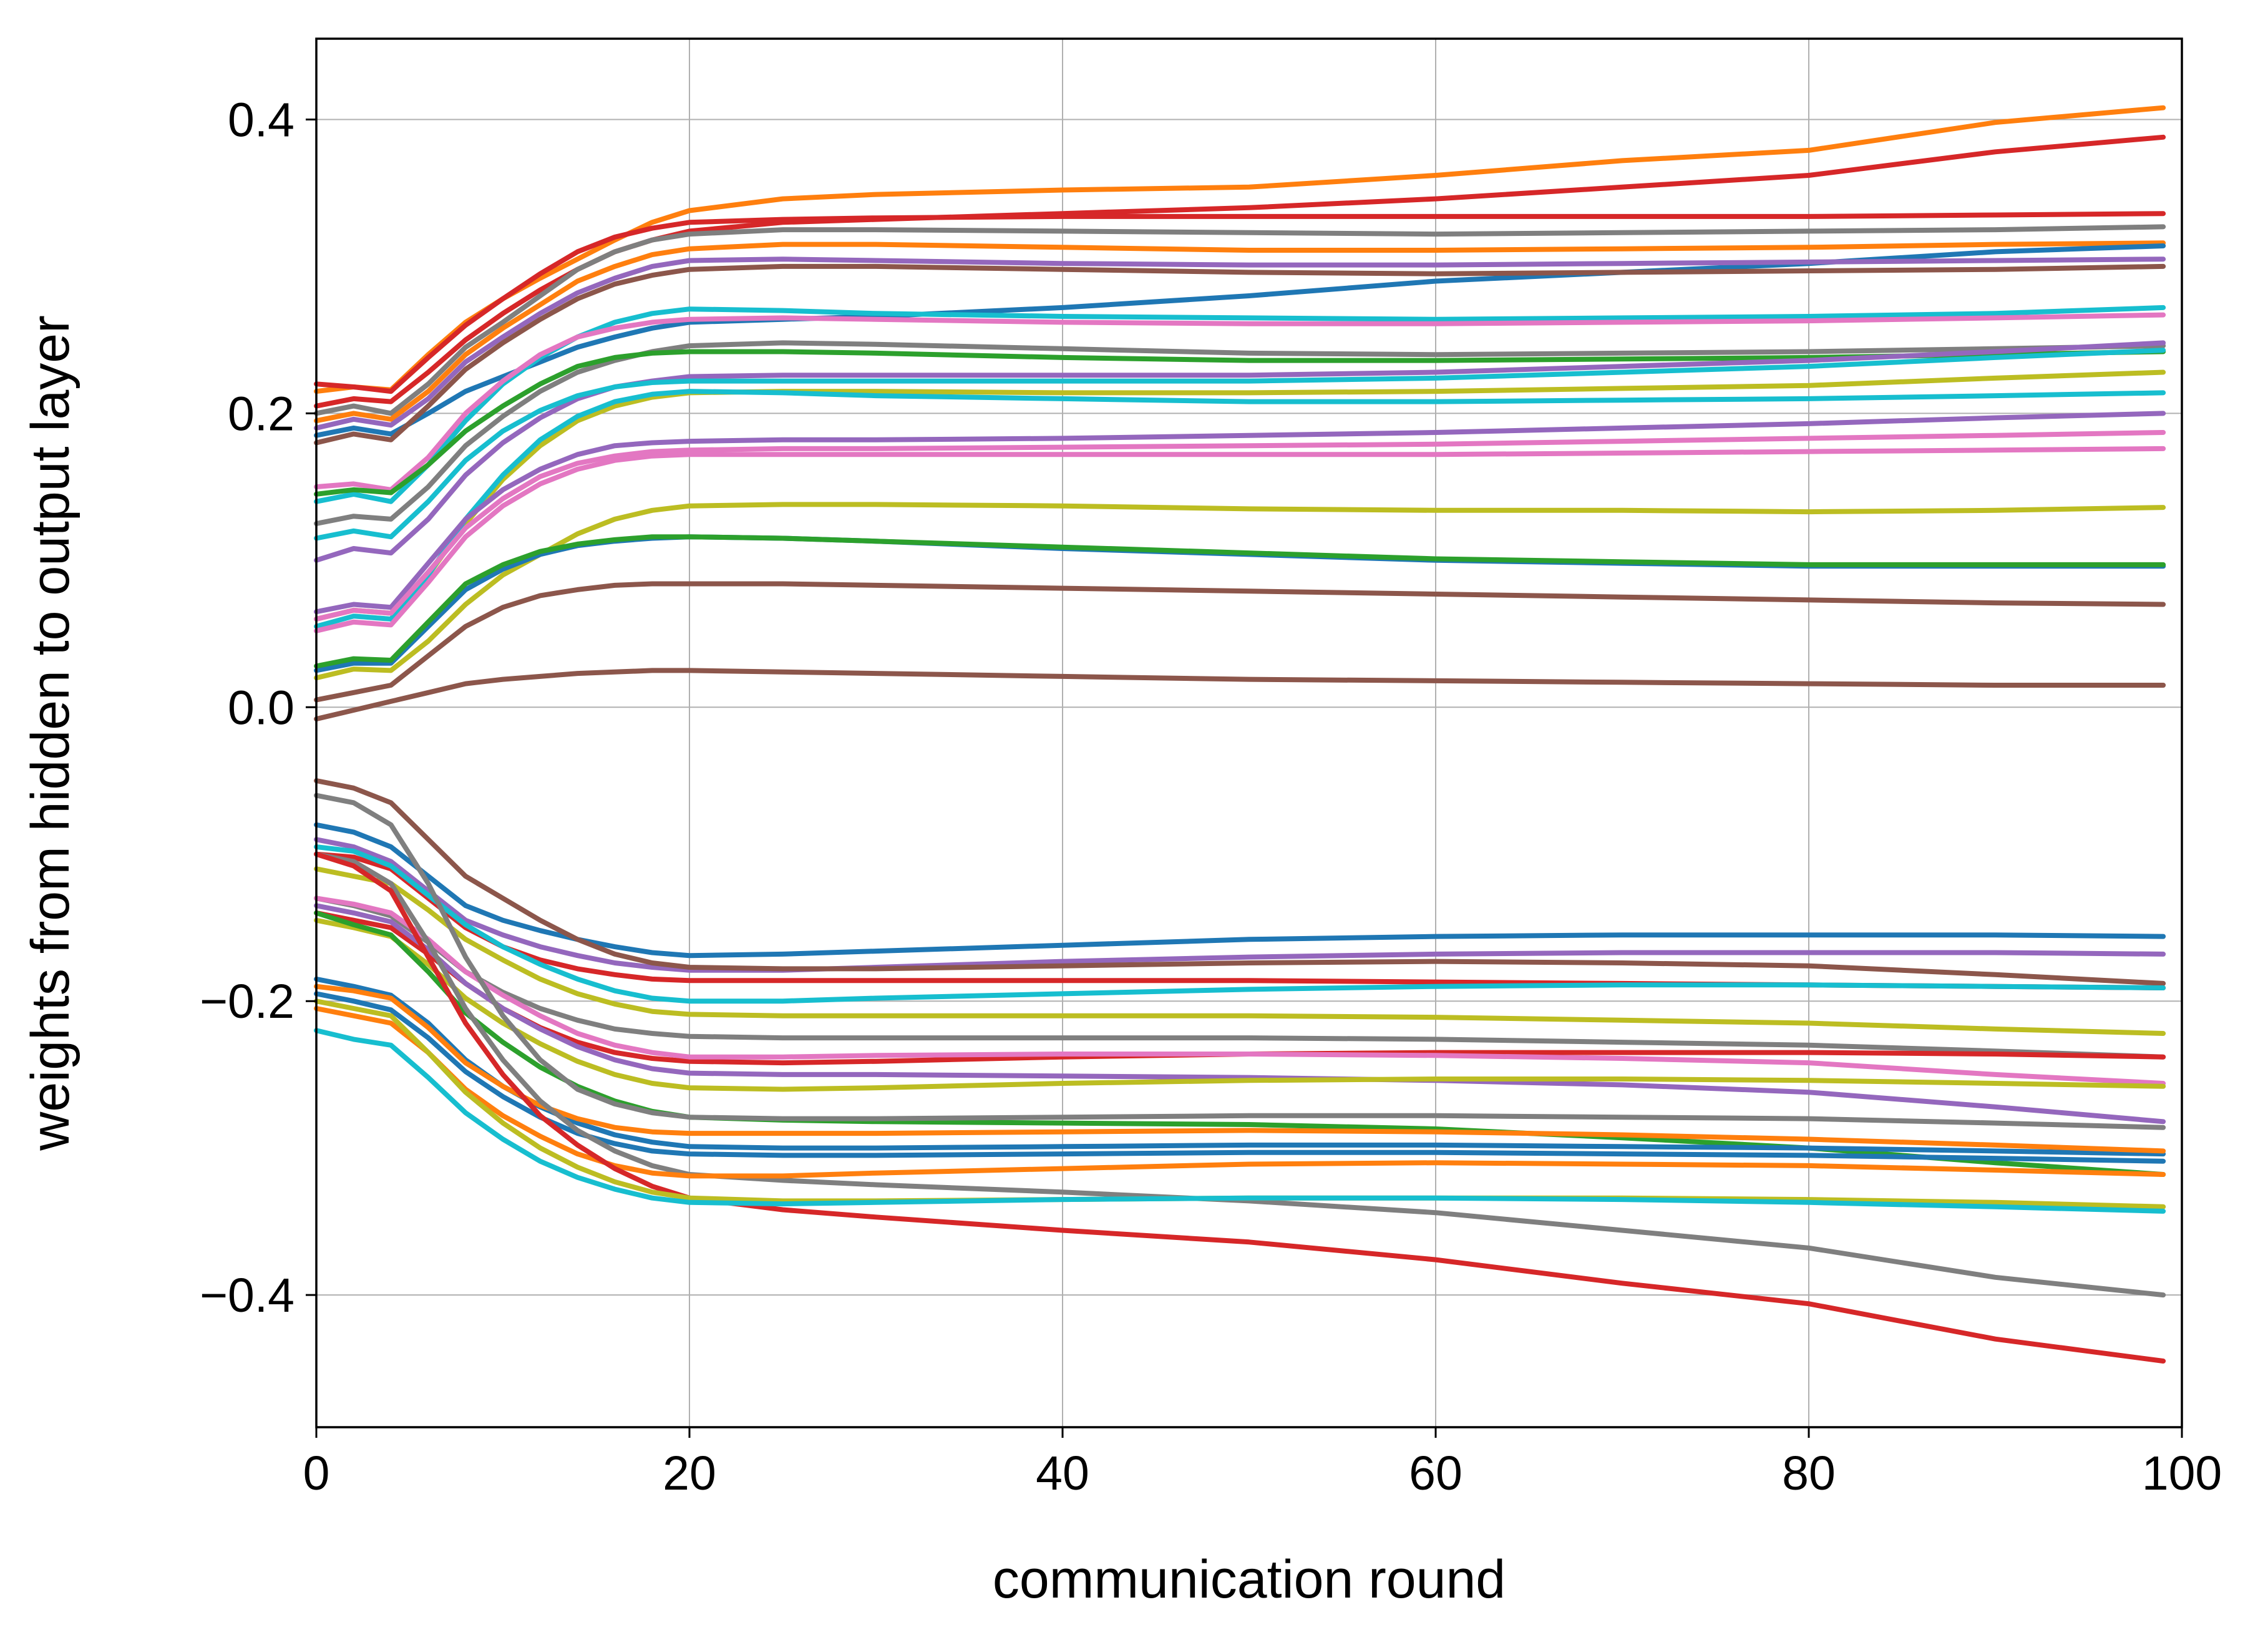 Image resolution: width=2268 pixels, height=1645 pixels. What do you see at coordinates (2182, 1473) in the screenshot?
I see `x-tick-label: 100` at bounding box center [2182, 1473].